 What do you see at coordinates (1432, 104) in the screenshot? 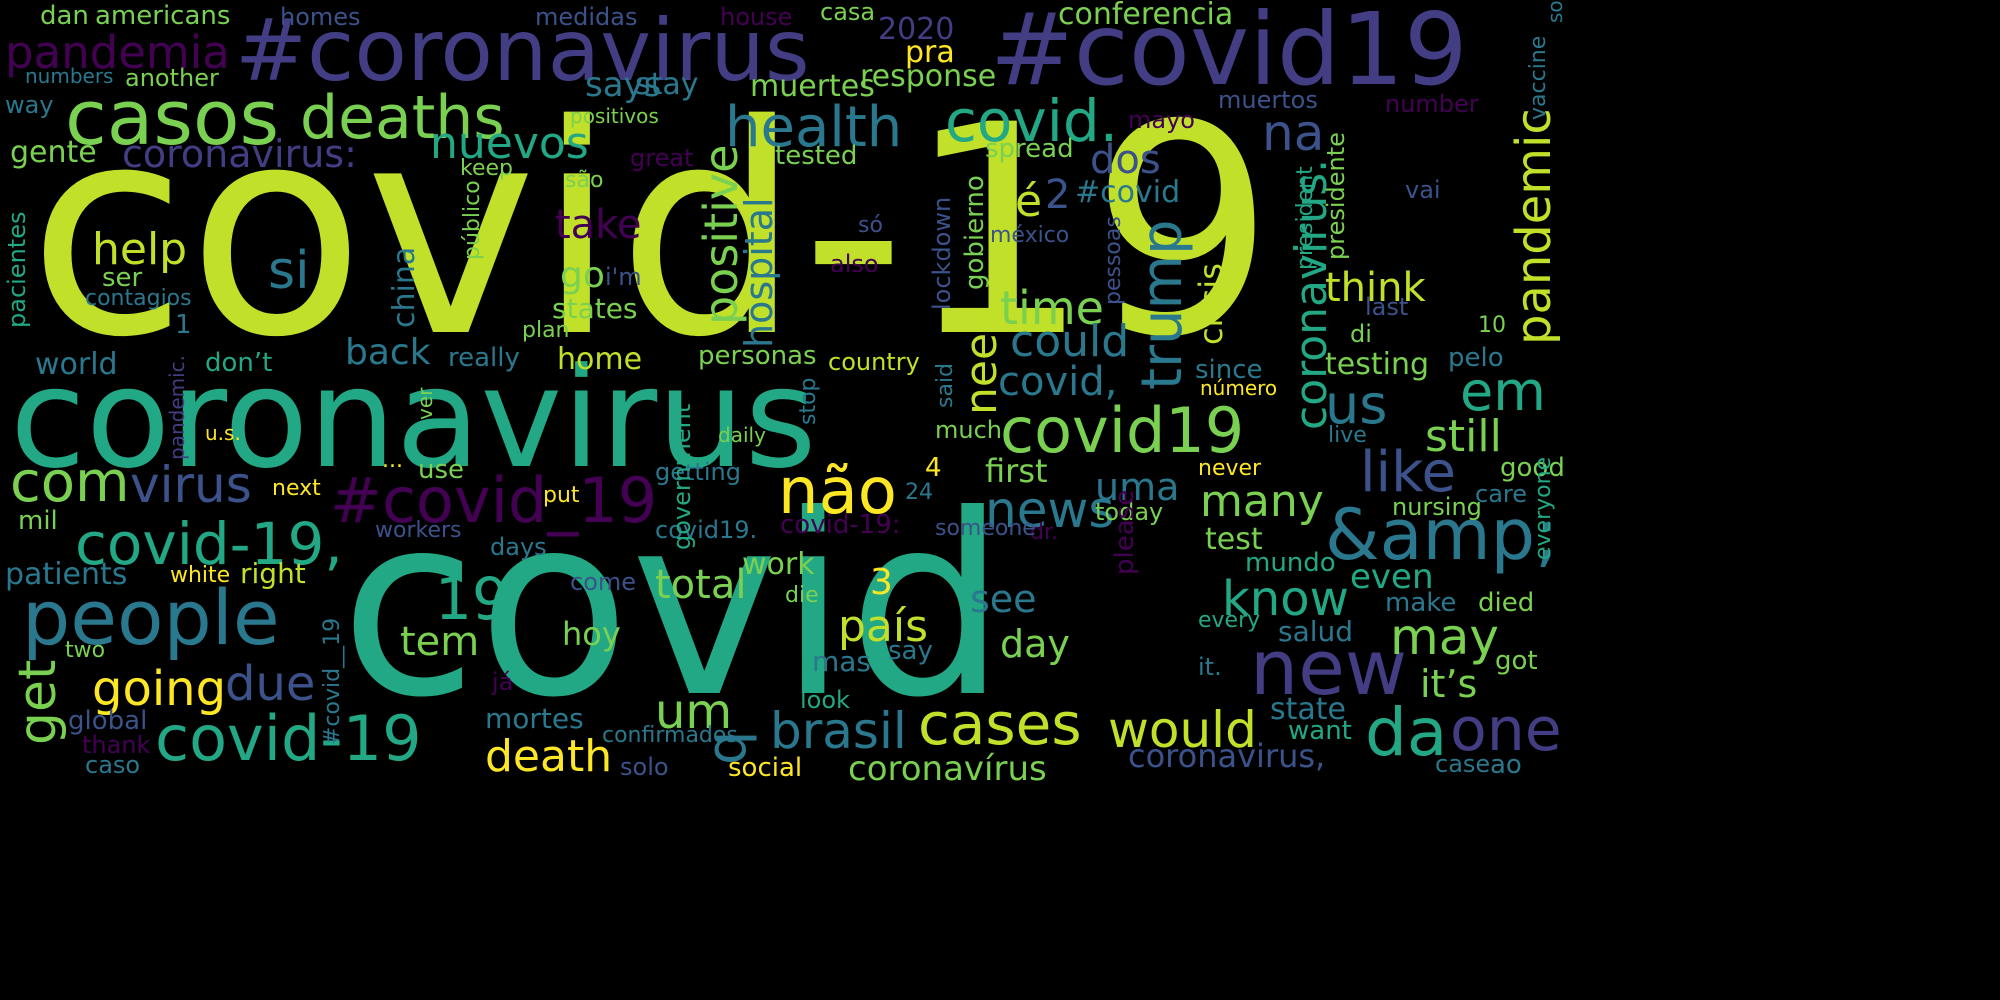
I see `word: number` at bounding box center [1432, 104].